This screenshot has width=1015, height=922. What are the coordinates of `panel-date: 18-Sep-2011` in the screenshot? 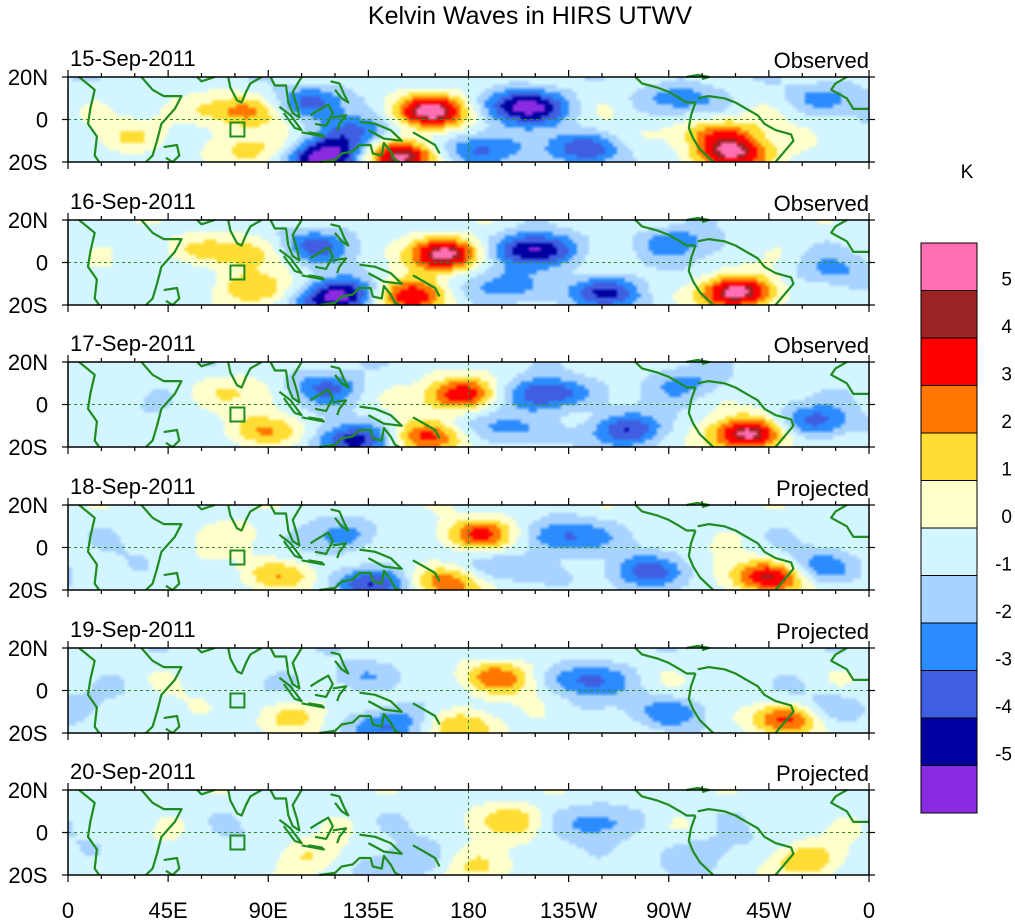 It's located at (133, 486).